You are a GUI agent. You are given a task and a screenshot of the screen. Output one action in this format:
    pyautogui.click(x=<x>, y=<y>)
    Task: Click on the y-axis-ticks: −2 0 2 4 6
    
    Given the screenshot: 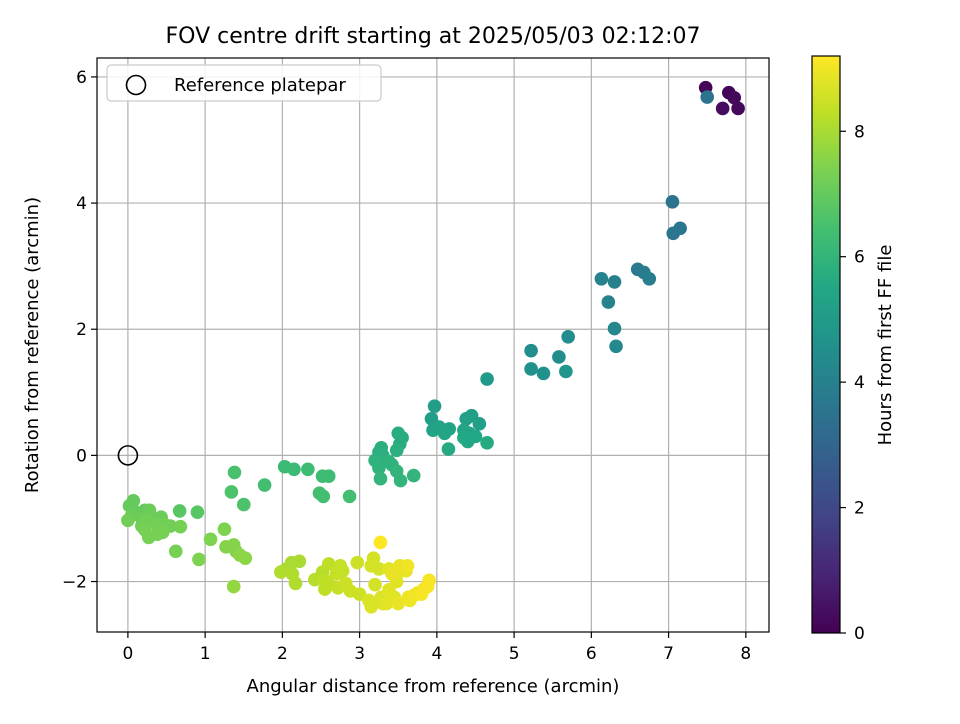 What is the action you would take?
    pyautogui.click(x=79, y=330)
    